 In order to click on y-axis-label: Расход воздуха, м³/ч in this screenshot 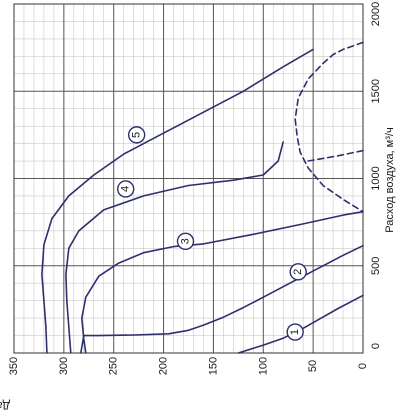, I will do `click(390, 179)`.